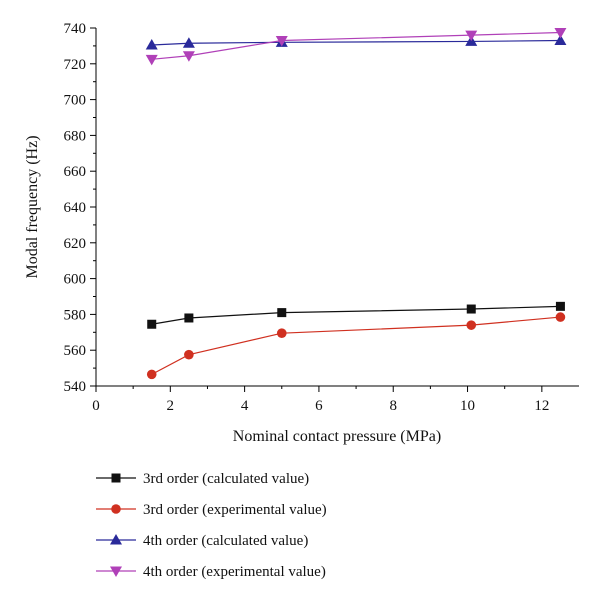  What do you see at coordinates (75, 29) in the screenshot?
I see `y-tick-label: 740` at bounding box center [75, 29].